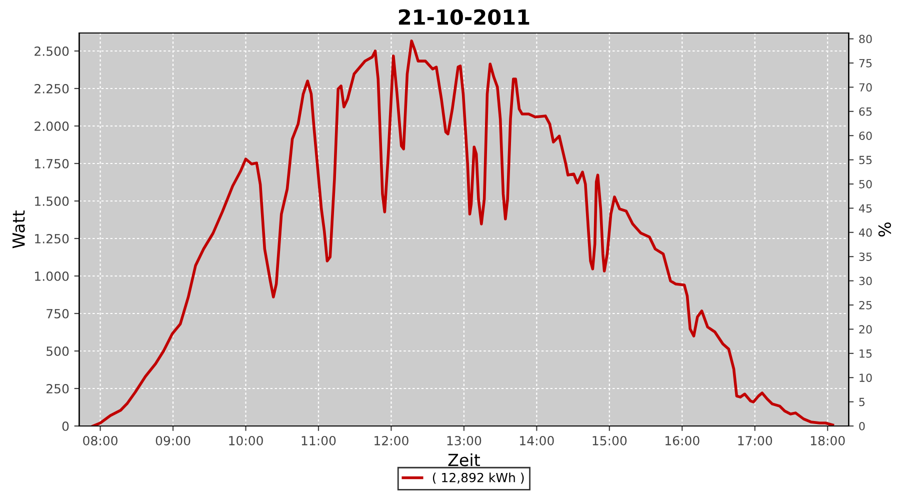 Image resolution: width=900 pixels, height=500 pixels. What do you see at coordinates (51, 126) in the screenshot?
I see `y-tick-label: 2.000` at bounding box center [51, 126].